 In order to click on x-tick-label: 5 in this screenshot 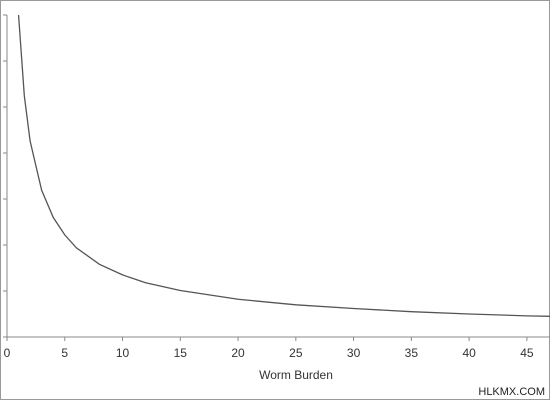, I will do `click(64, 353)`.